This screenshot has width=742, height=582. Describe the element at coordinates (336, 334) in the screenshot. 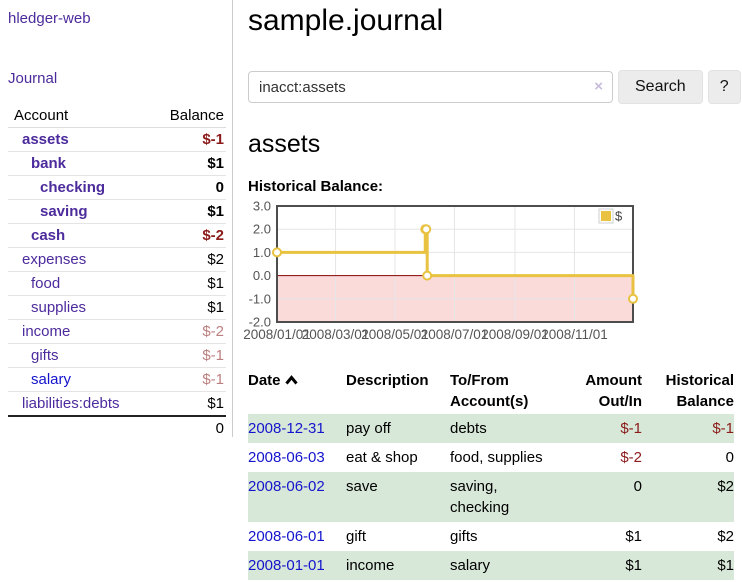

I see `svg-text: 2008/03/01` at that location.